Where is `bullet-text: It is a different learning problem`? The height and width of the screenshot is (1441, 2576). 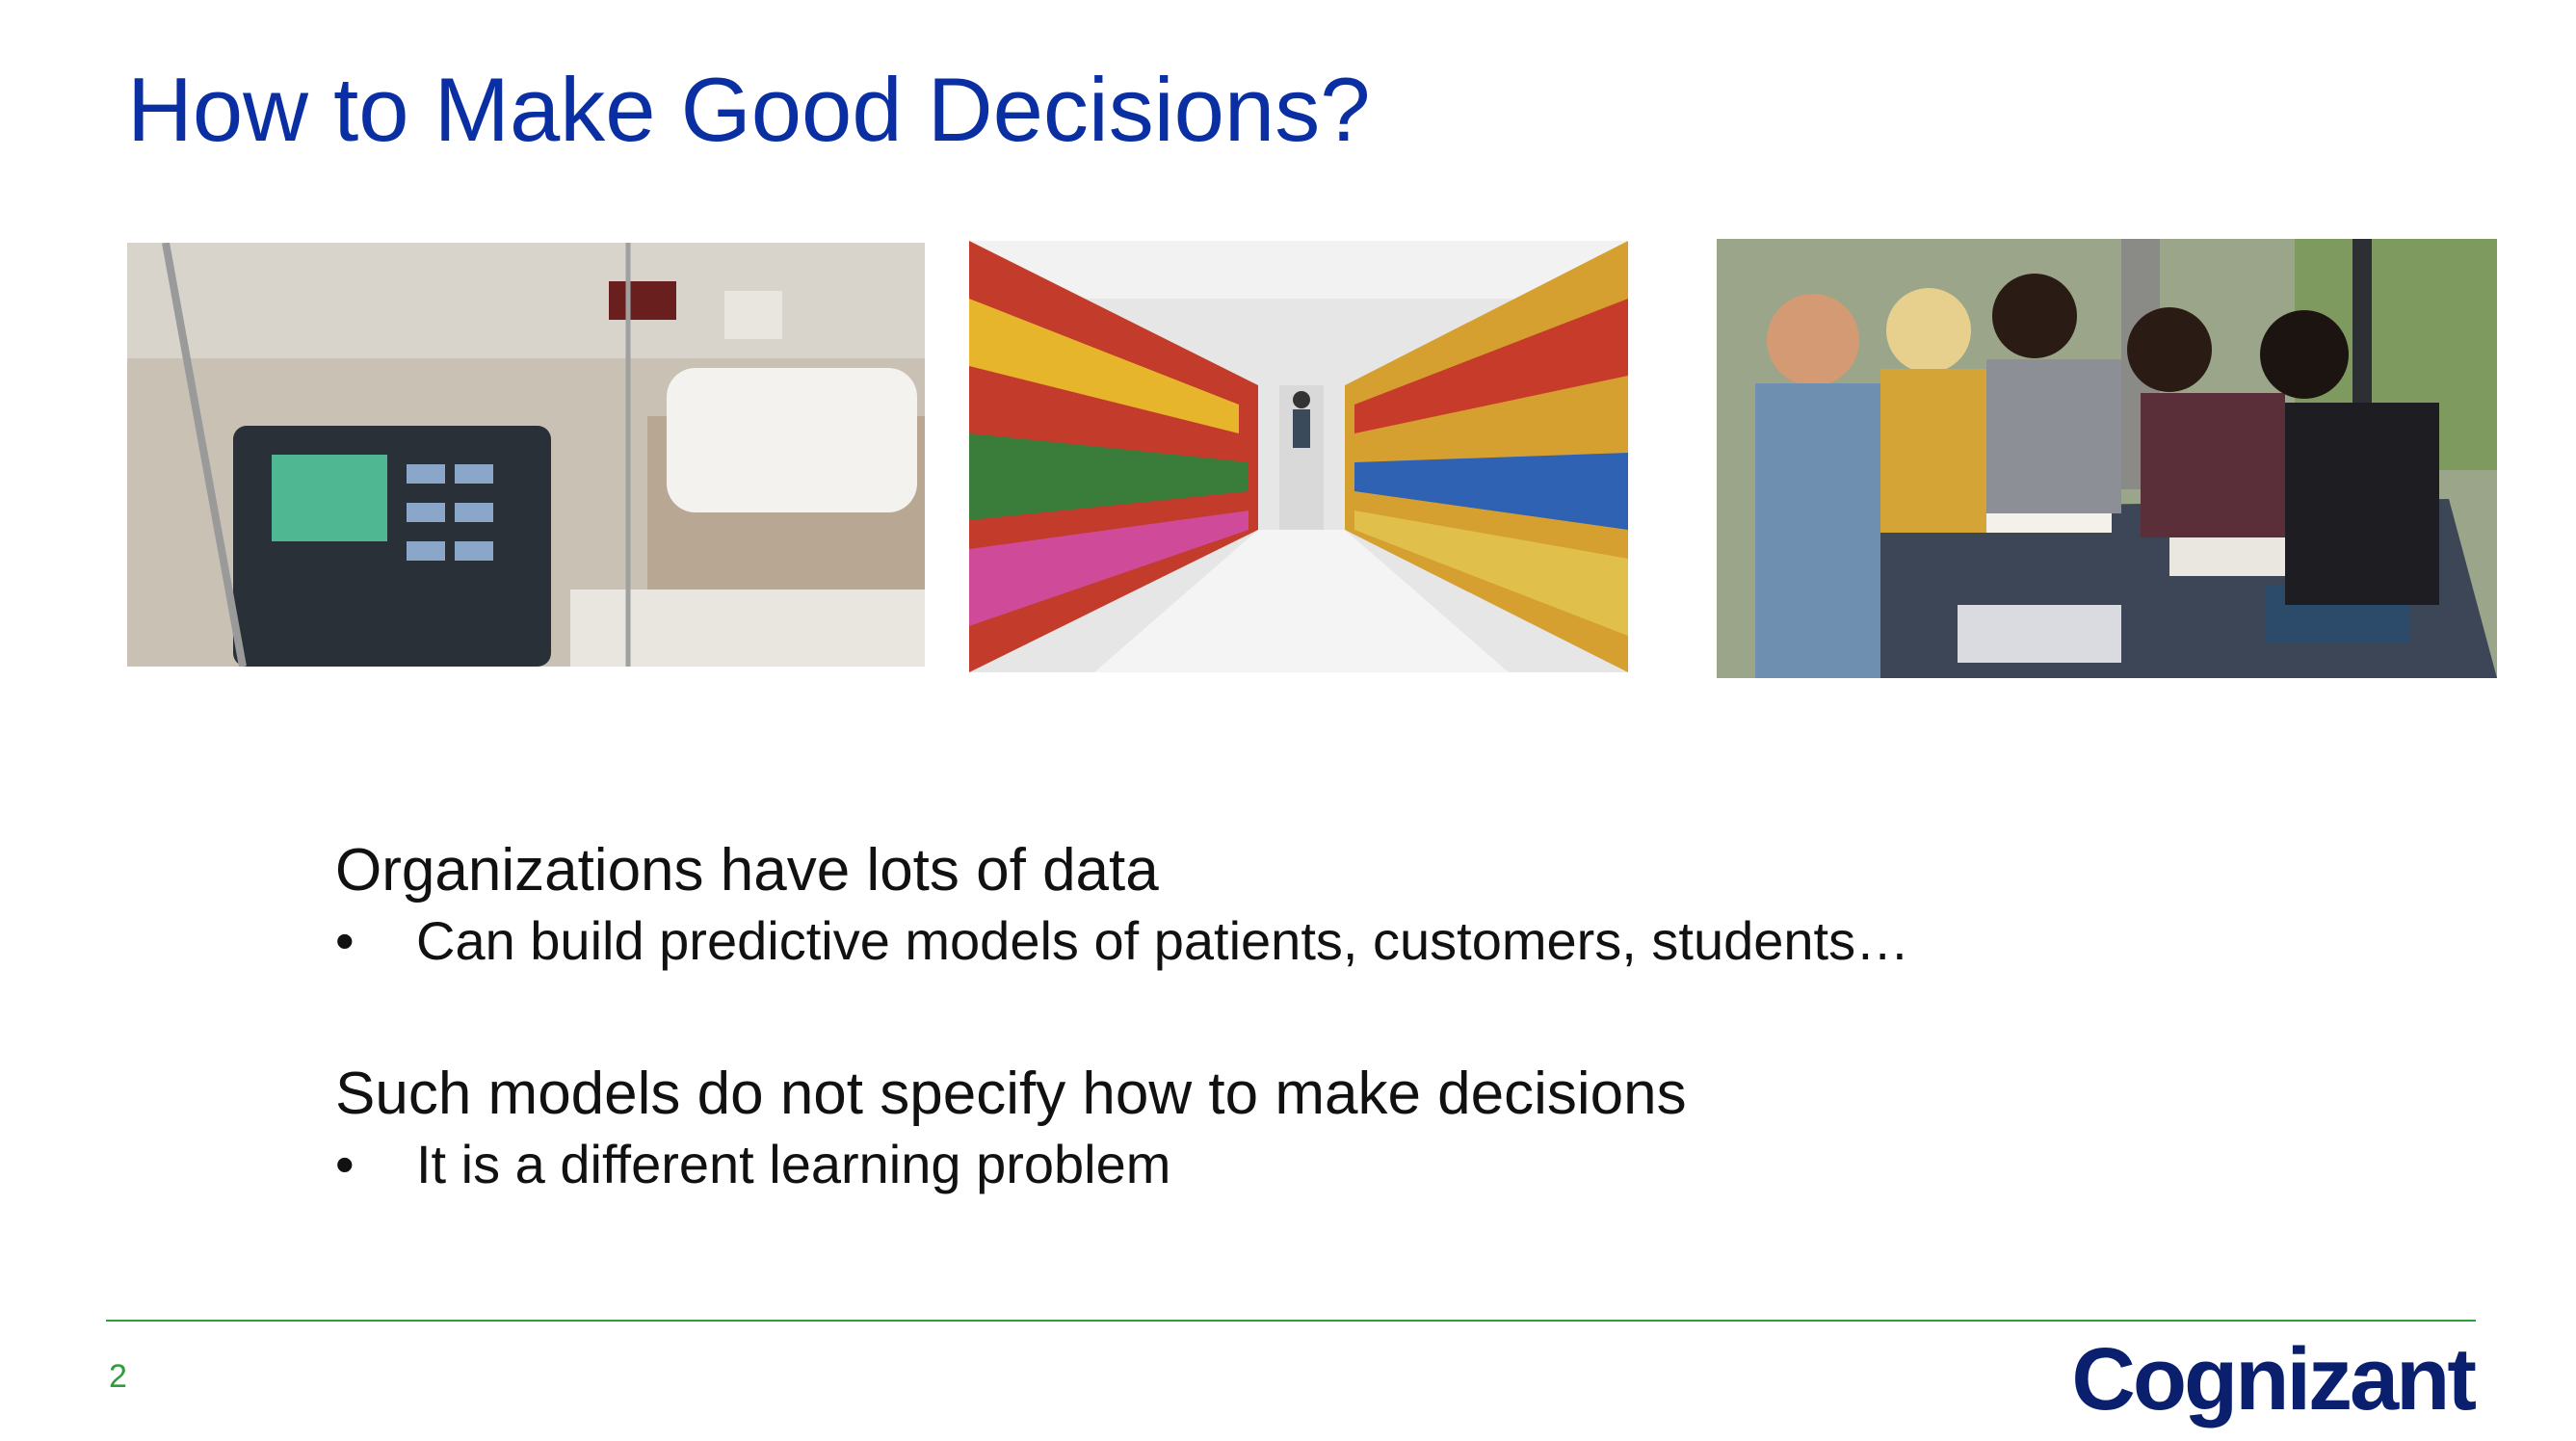
bullet-text: It is a different learning problem is located at coordinates (793, 1164).